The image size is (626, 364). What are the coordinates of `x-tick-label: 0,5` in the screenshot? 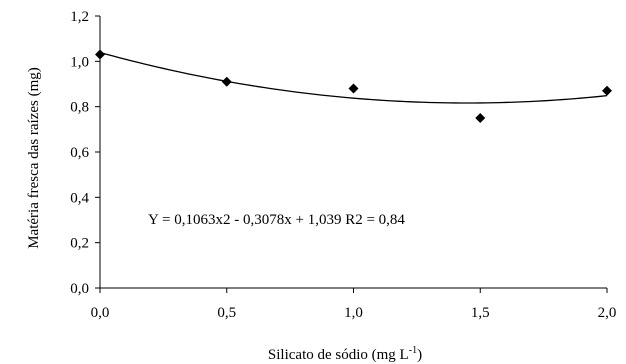 It's located at (226, 313).